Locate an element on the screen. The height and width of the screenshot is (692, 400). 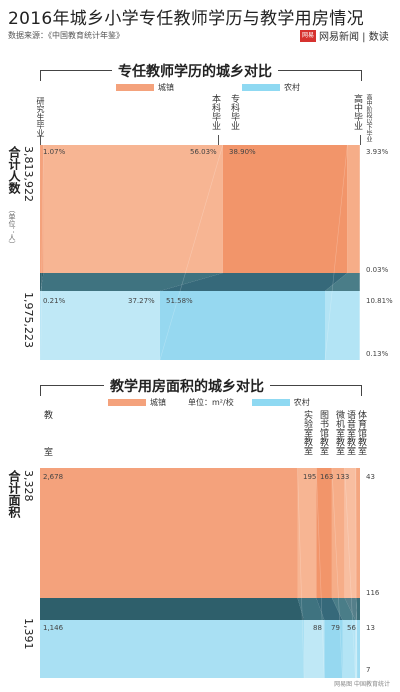
cat2-label-lab: 实验室教室 is located at coordinates (307, 432).